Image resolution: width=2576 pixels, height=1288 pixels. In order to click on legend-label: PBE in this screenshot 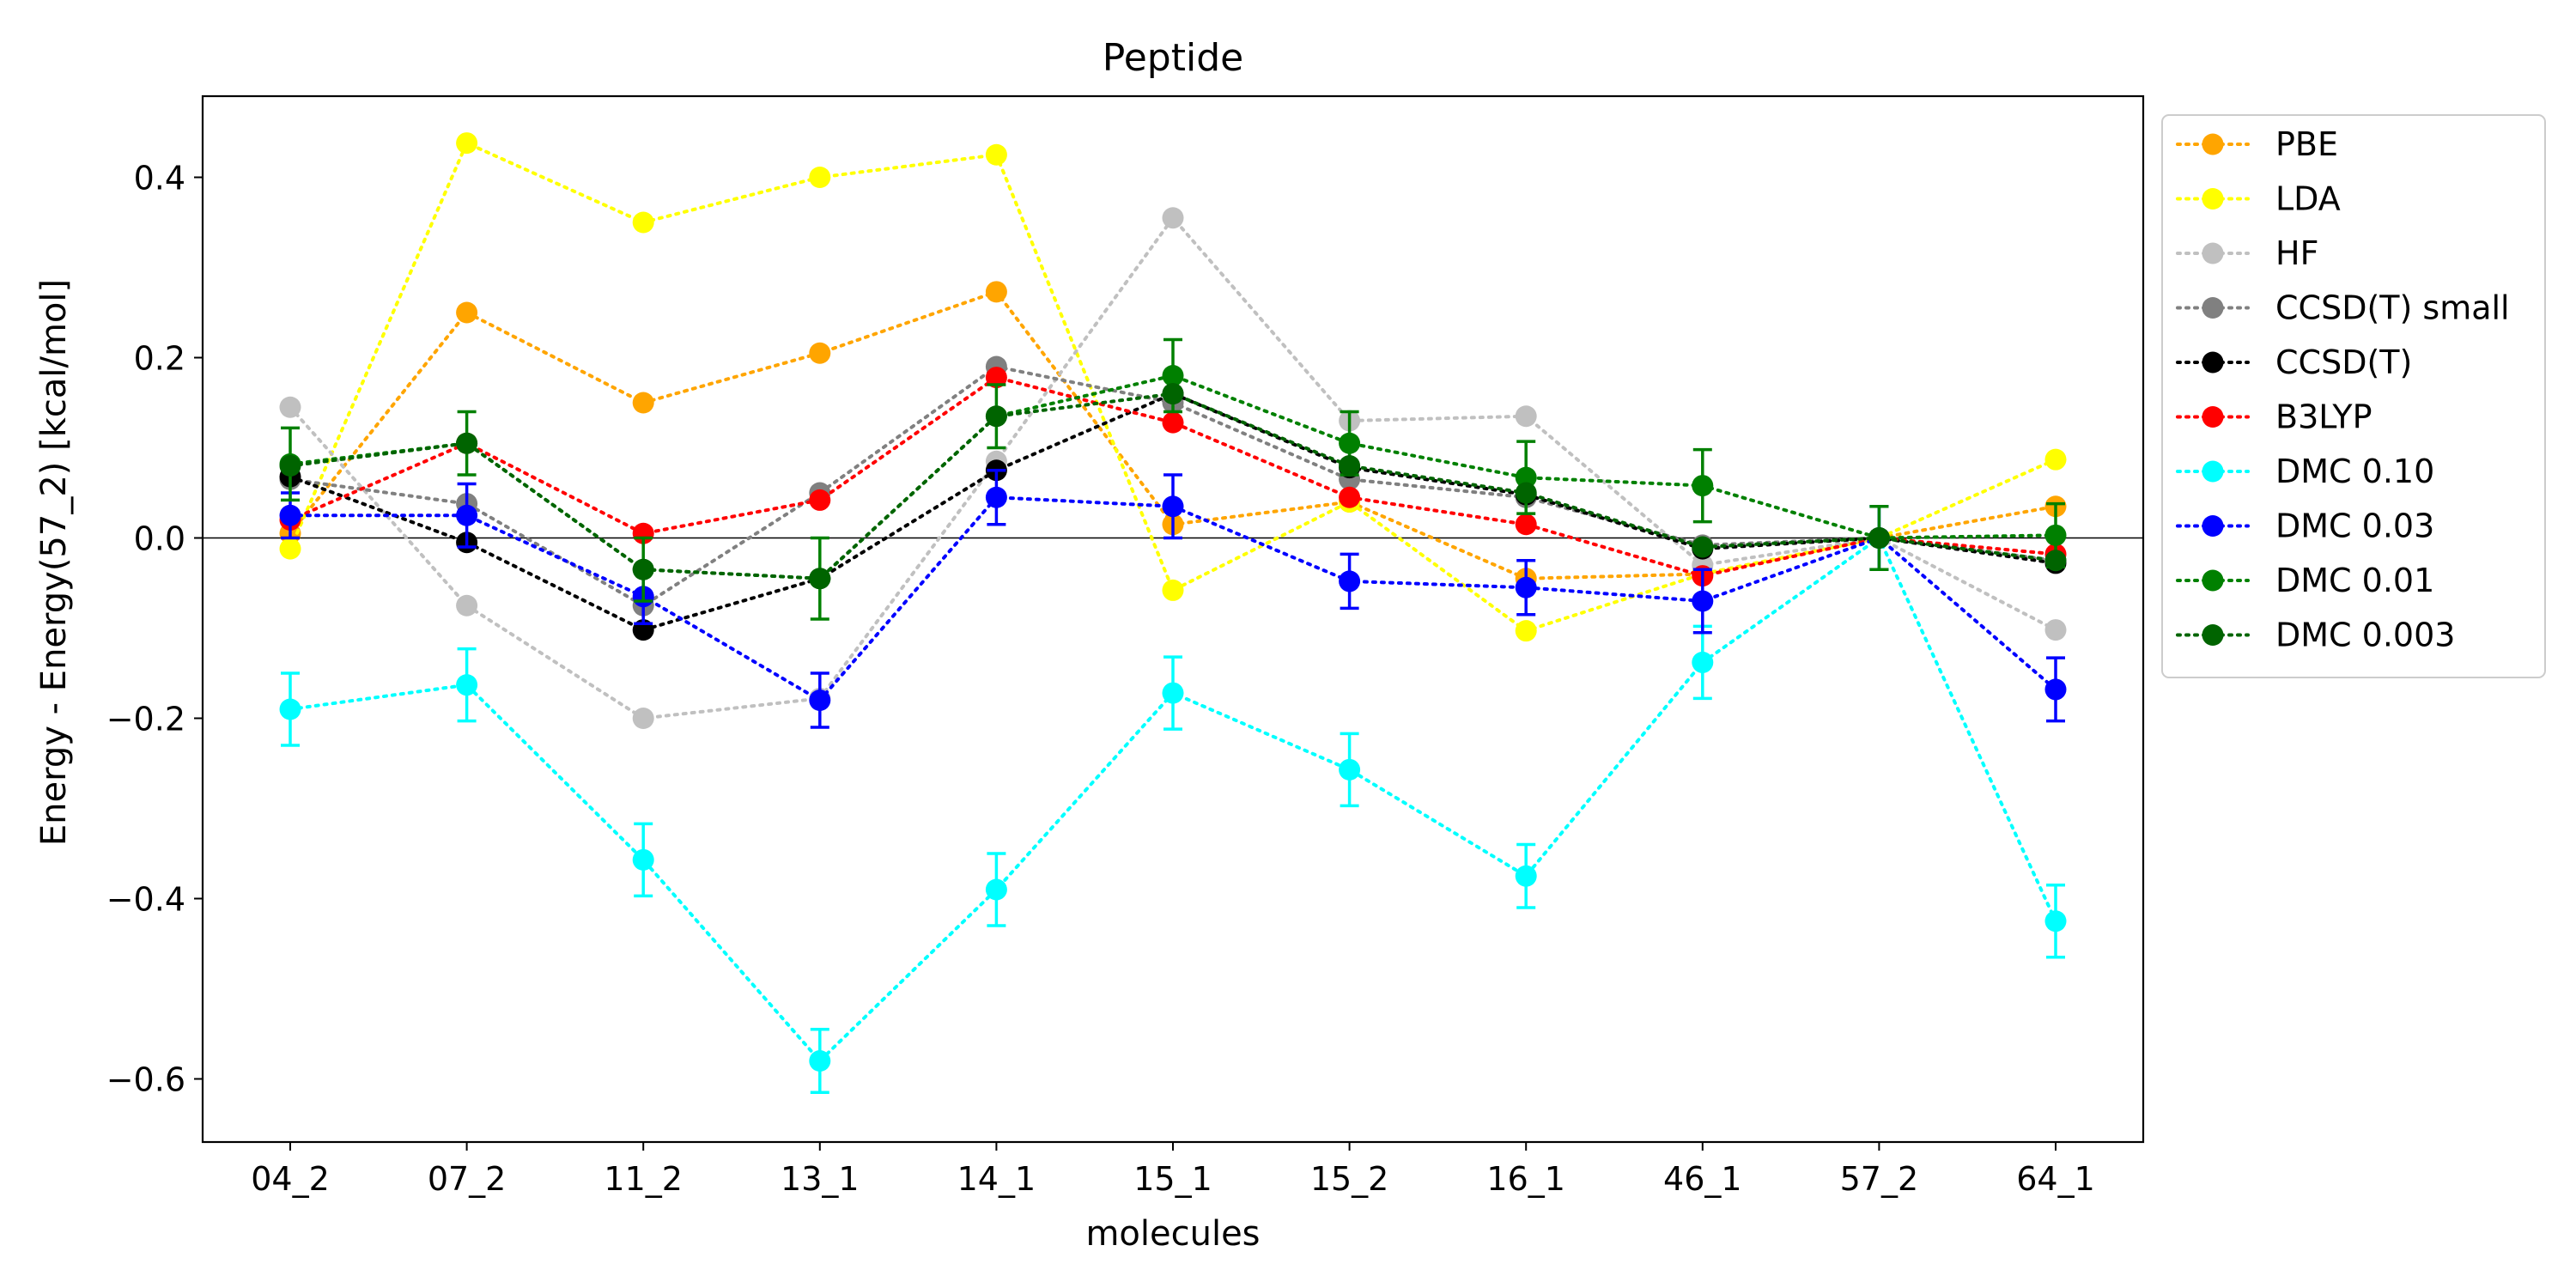, I will do `click(2306, 144)`.